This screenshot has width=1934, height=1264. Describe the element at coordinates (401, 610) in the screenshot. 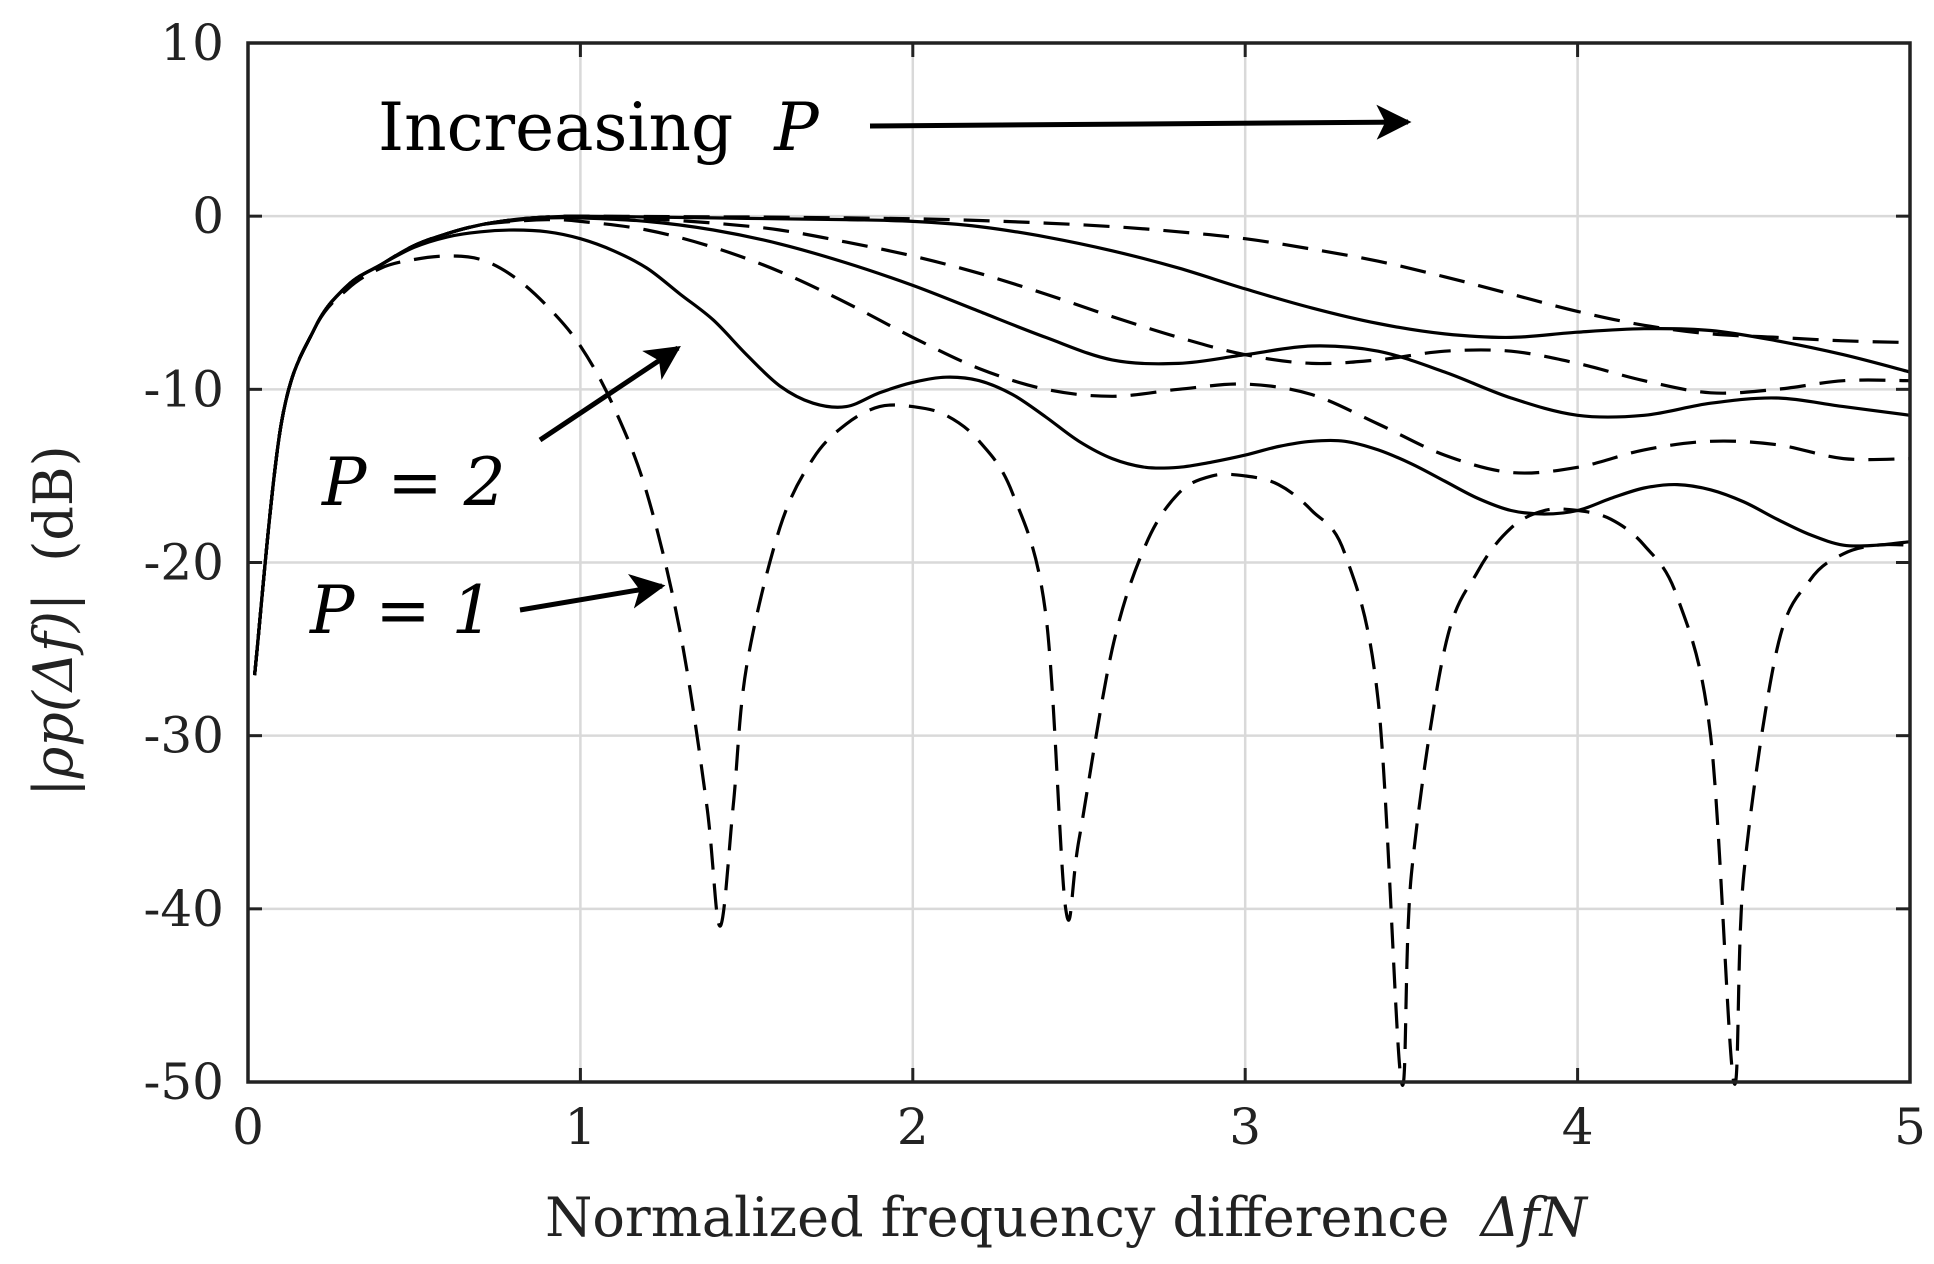

I see `annotation-p1: P = 1` at that location.